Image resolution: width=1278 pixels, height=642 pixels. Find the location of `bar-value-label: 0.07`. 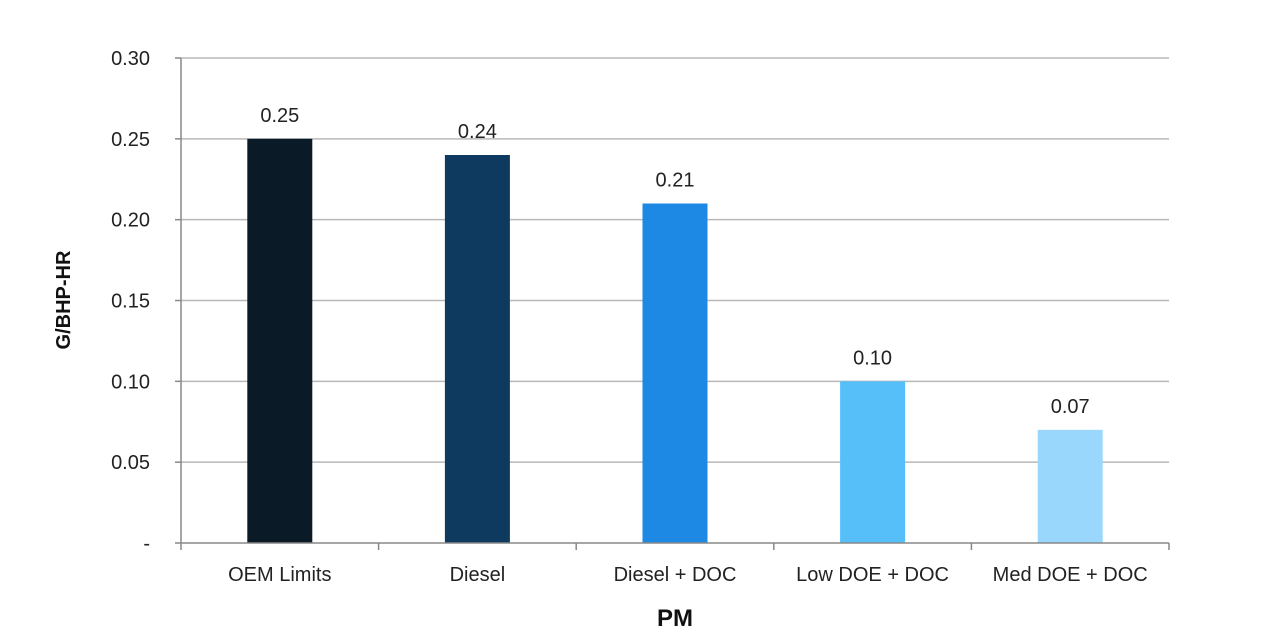

bar-value-label: 0.07 is located at coordinates (1070, 407).